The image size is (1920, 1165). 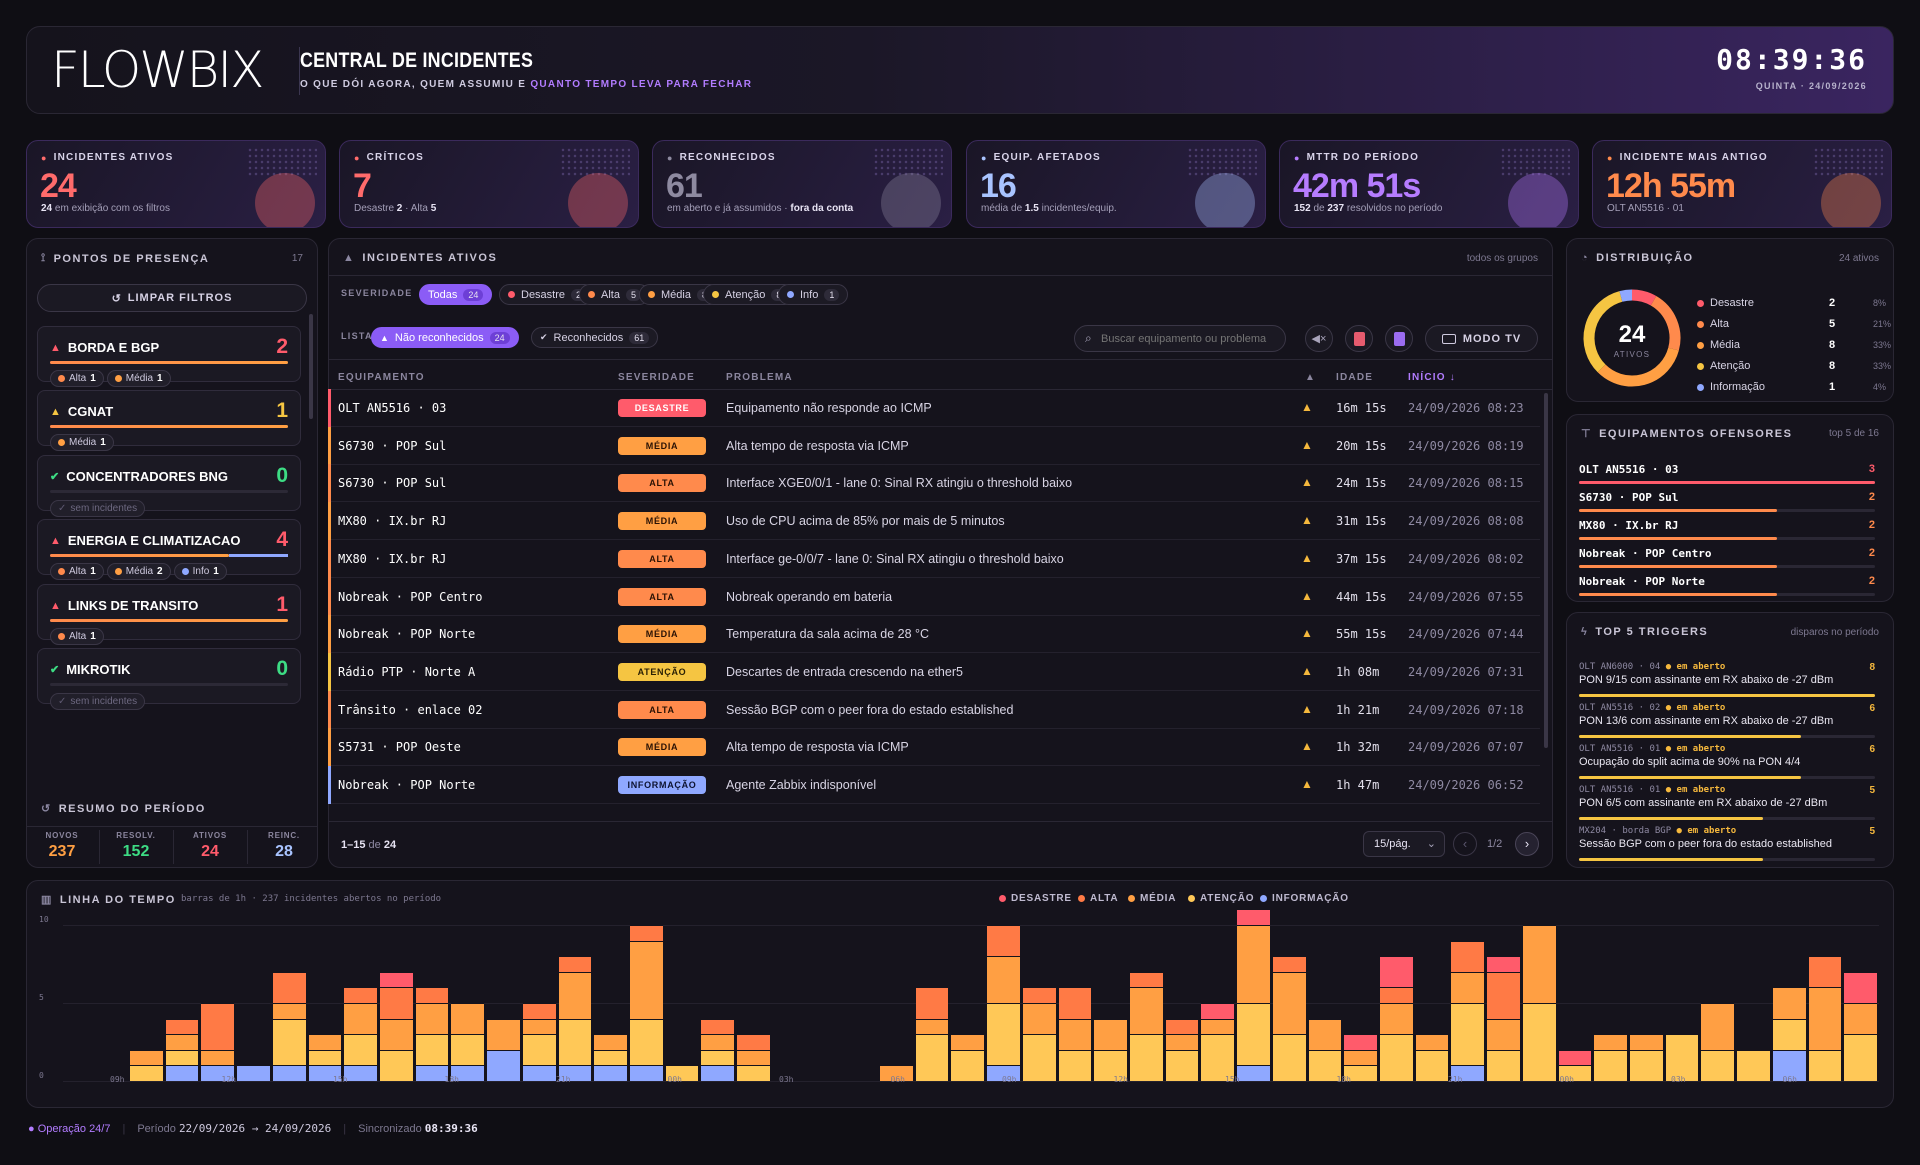 What do you see at coordinates (1399, 338) in the screenshot?
I see `export-csv-button` at bounding box center [1399, 338].